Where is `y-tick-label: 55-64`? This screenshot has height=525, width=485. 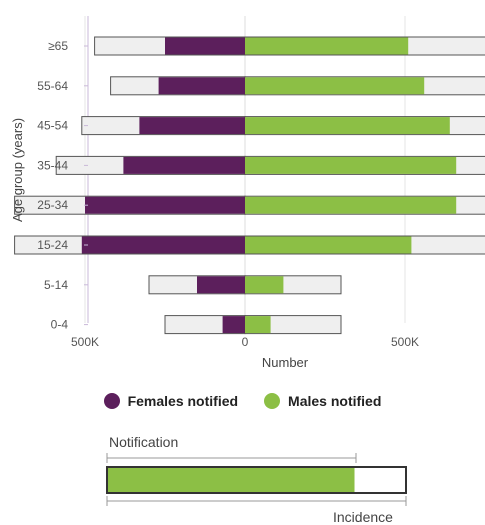 y-tick-label: 55-64 is located at coordinates (52, 86).